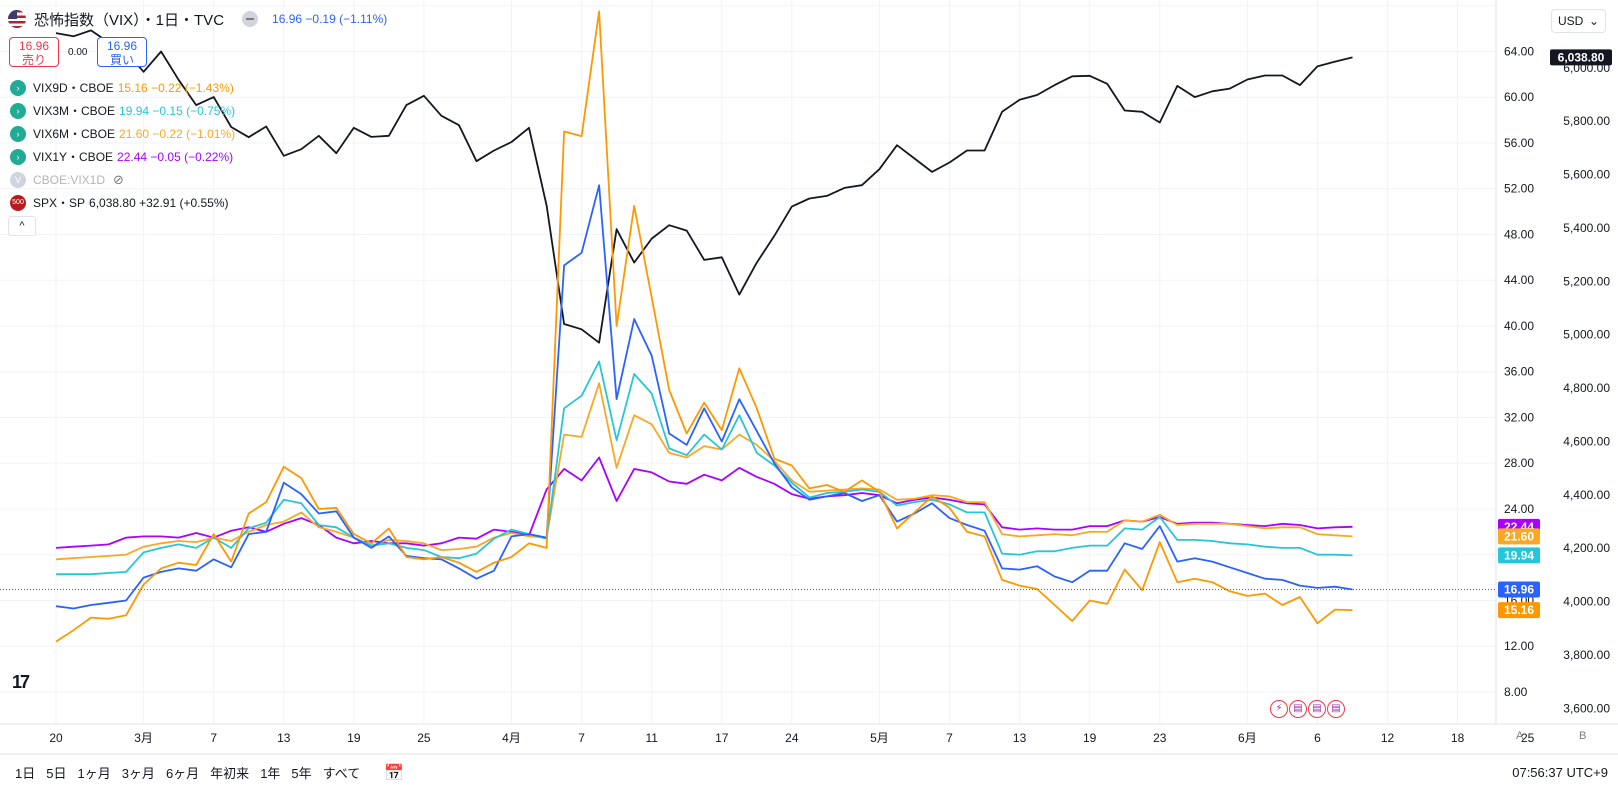 The image size is (1618, 791). I want to click on left-axis-tick-label: 56.00, so click(1519, 143).